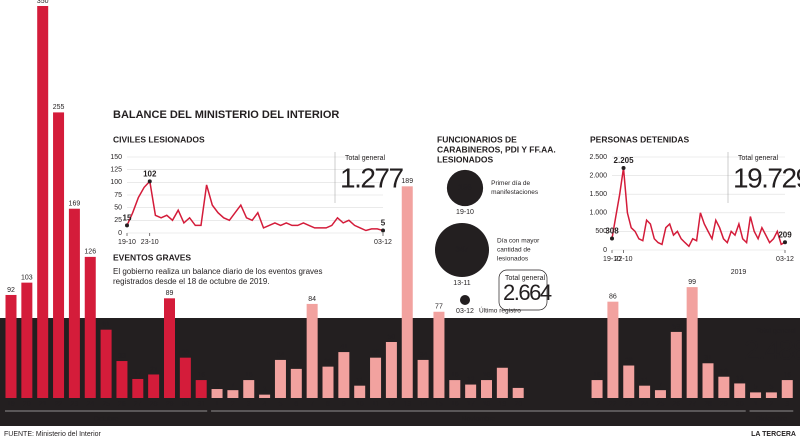 This screenshot has width=800, height=442. I want to click on bar-value-label: 169, so click(75, 204).